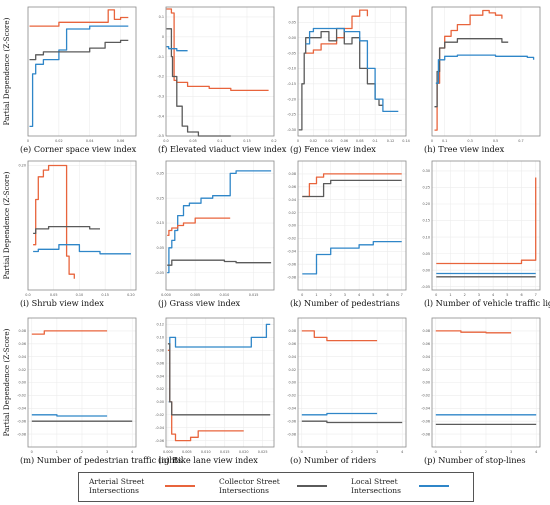 The image size is (550, 505). What do you see at coordinates (333, 460) in the screenshot?
I see `panel-caption: (o) Number of riders` at bounding box center [333, 460].